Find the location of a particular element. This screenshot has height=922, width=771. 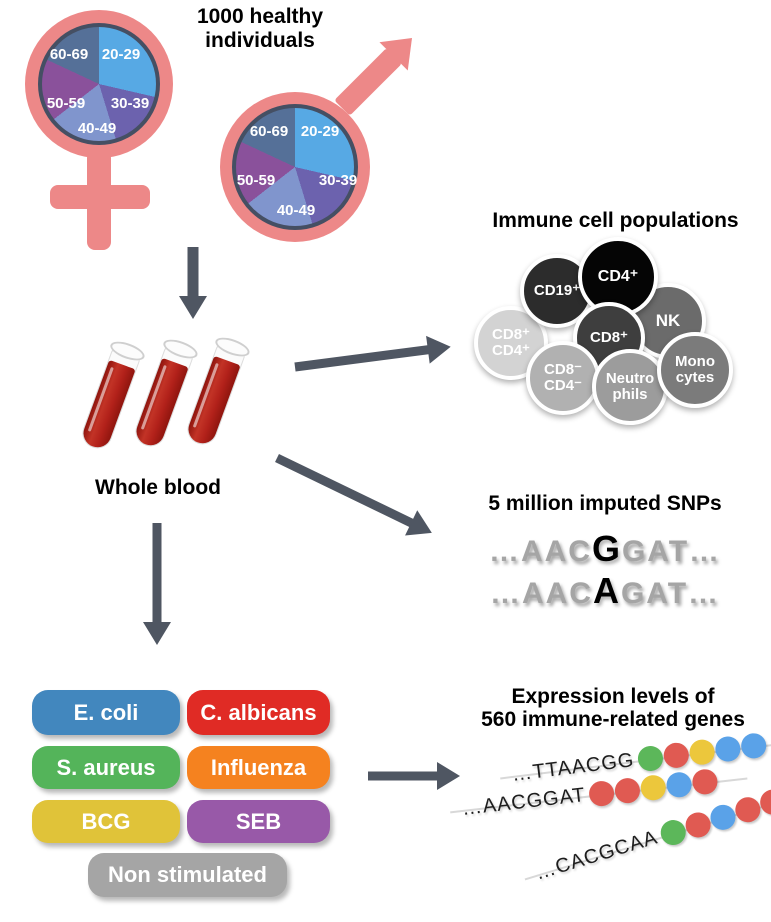

stimulus-pill-ecoli: E. coli is located at coordinates (106, 712).